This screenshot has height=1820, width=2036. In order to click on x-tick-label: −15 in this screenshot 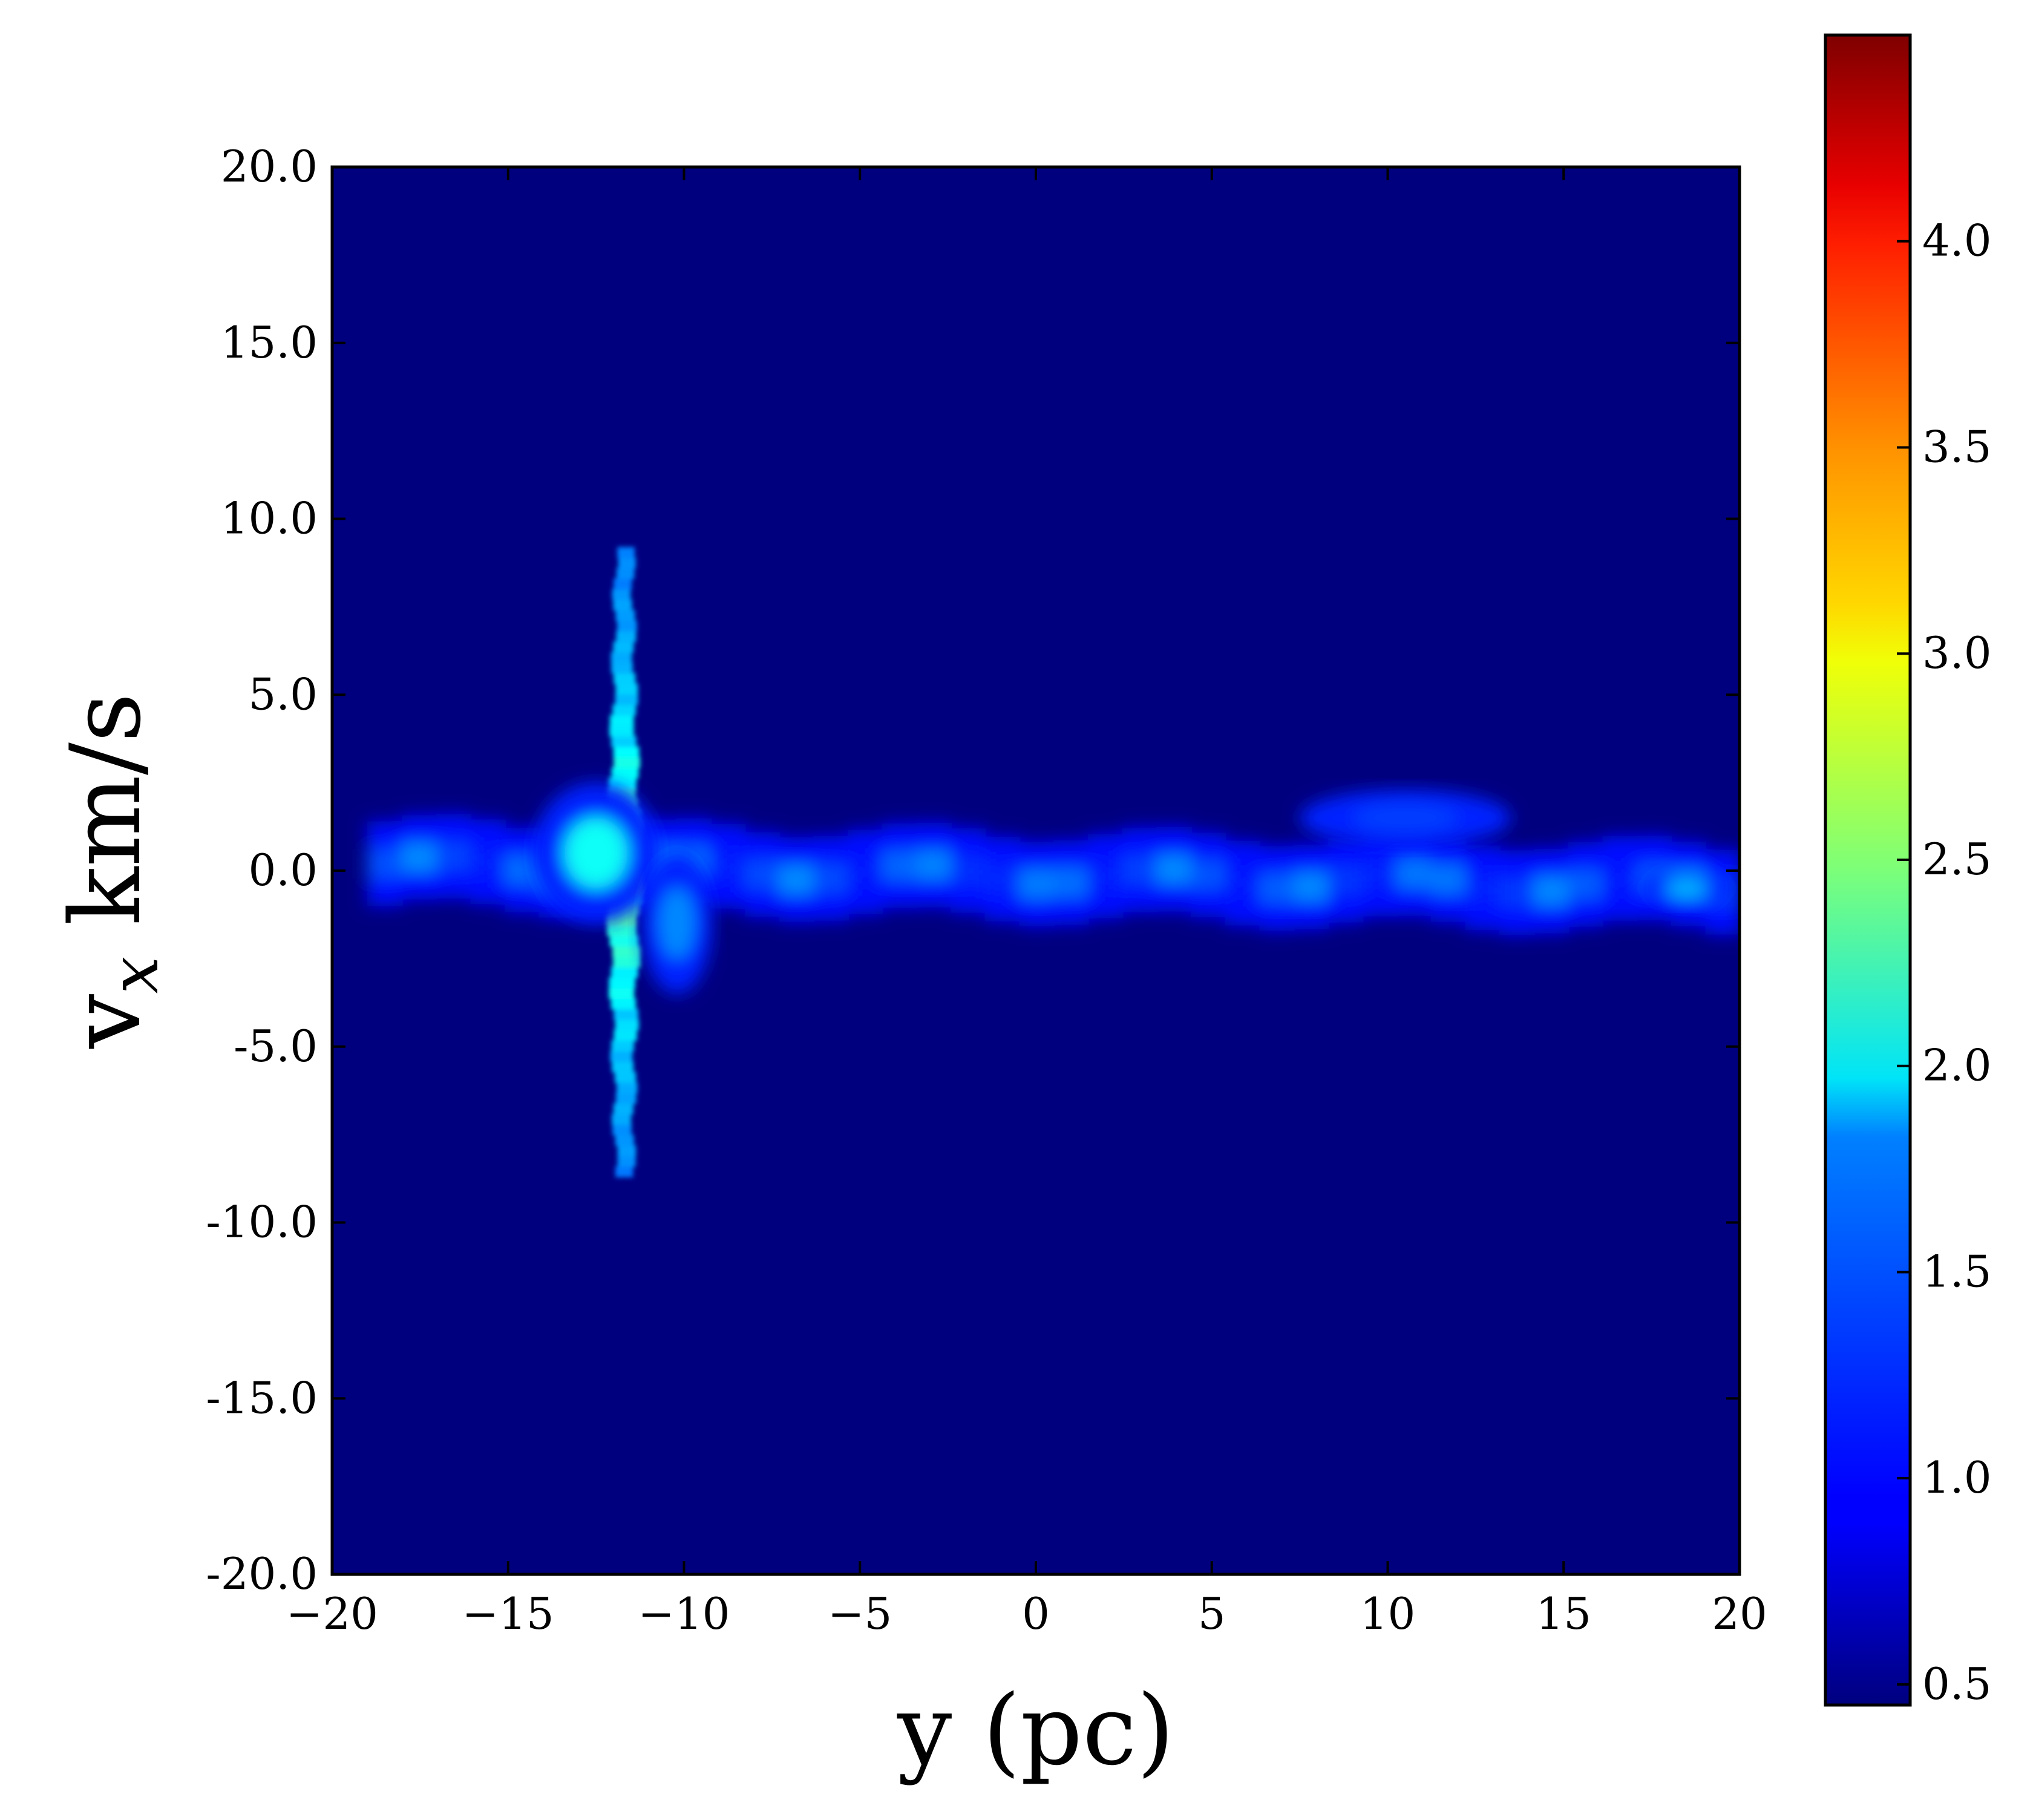, I will do `click(508, 1613)`.